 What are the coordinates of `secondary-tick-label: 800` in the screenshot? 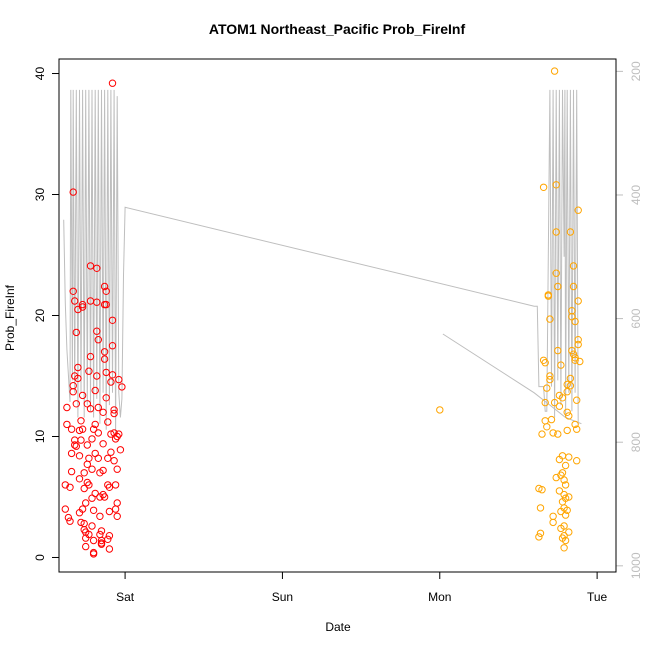 It's located at (636, 442).